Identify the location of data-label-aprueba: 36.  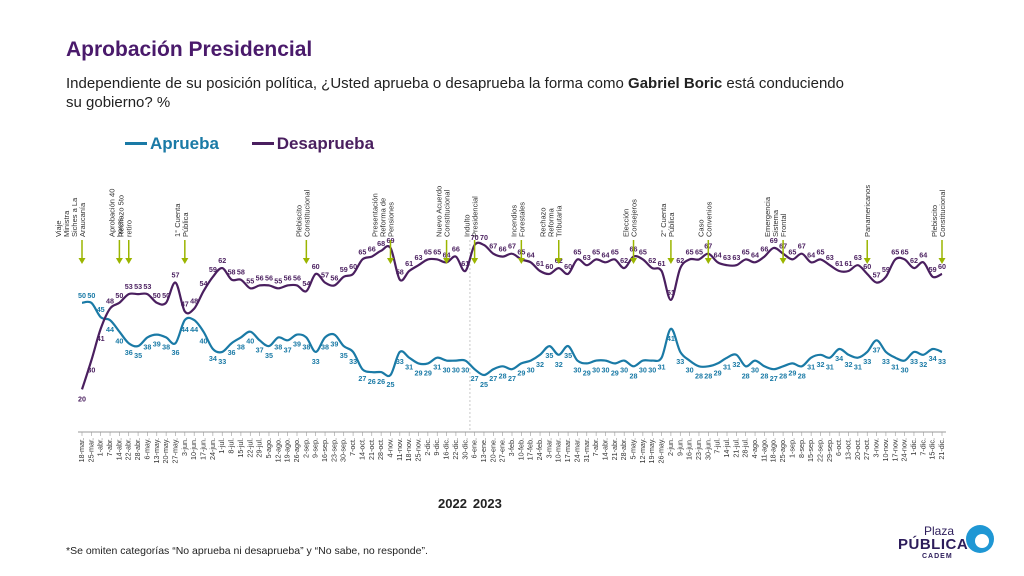
(175, 352).